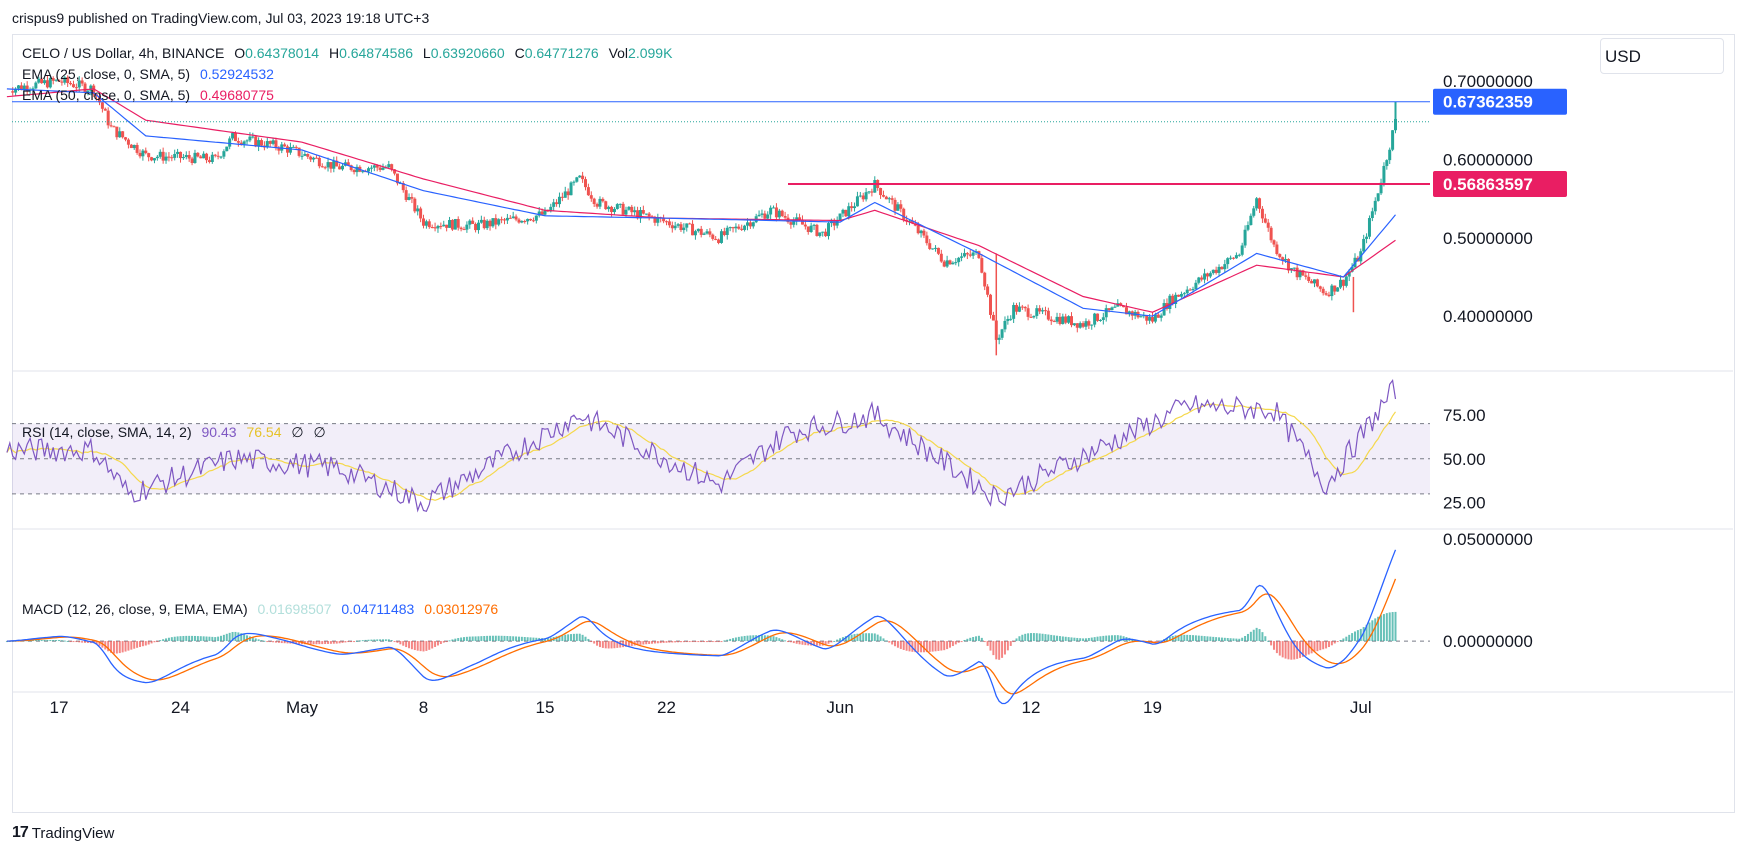 This screenshot has height=855, width=1747. Describe the element at coordinates (519, 53) in the screenshot. I see `close-label: C` at that location.